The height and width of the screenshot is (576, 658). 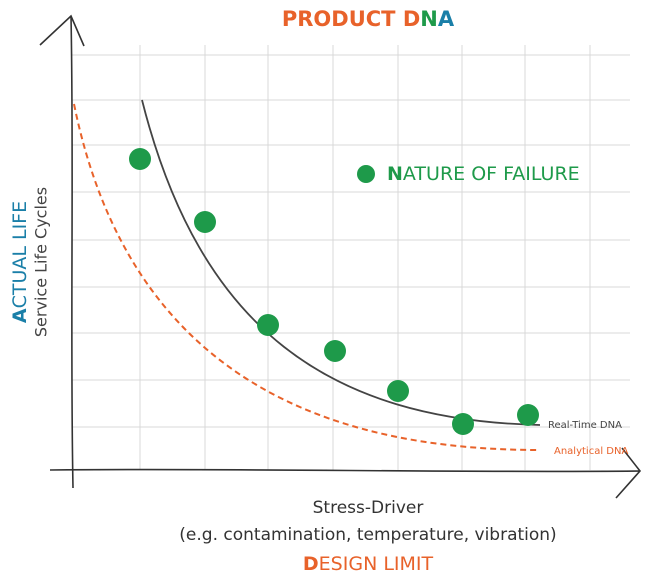 I want to click on y-axis, so click(x=62, y=251).